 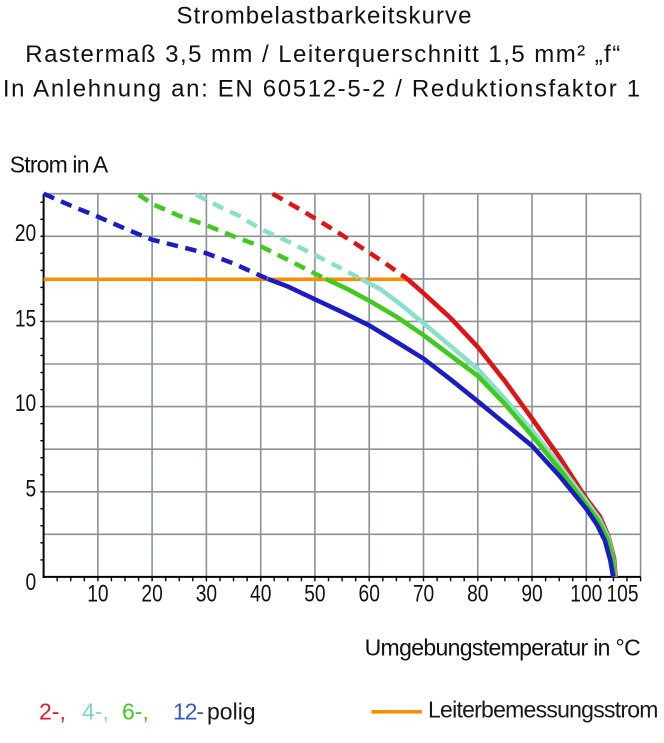 What do you see at coordinates (369, 593) in the screenshot?
I see `svg-text: 60` at bounding box center [369, 593].